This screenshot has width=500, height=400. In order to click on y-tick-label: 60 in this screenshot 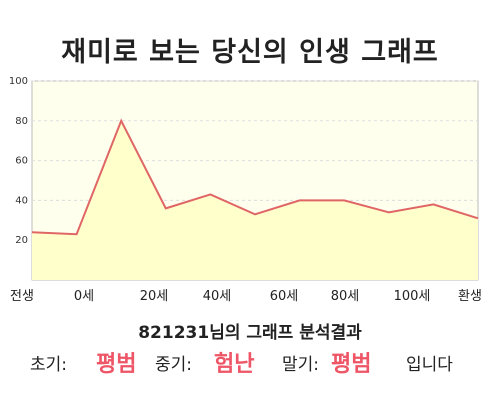, I will do `click(21, 161)`.